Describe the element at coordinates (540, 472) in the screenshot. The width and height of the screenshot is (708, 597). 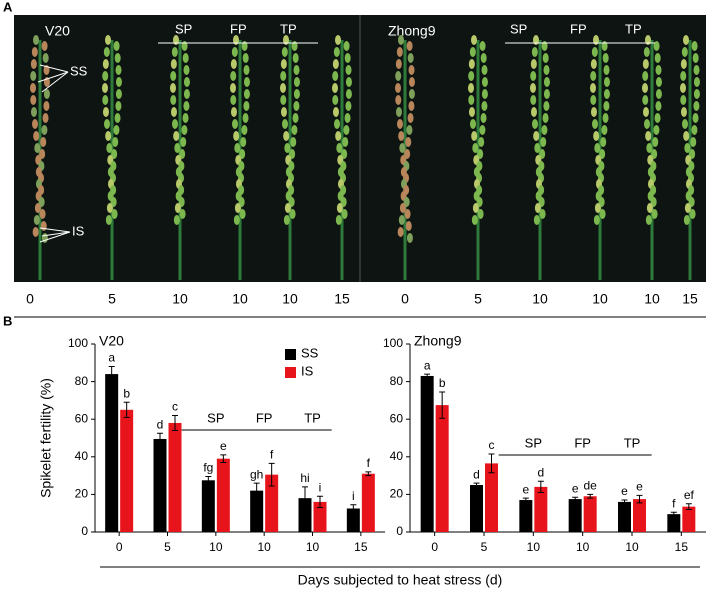
I see `significance-letter: d` at that location.